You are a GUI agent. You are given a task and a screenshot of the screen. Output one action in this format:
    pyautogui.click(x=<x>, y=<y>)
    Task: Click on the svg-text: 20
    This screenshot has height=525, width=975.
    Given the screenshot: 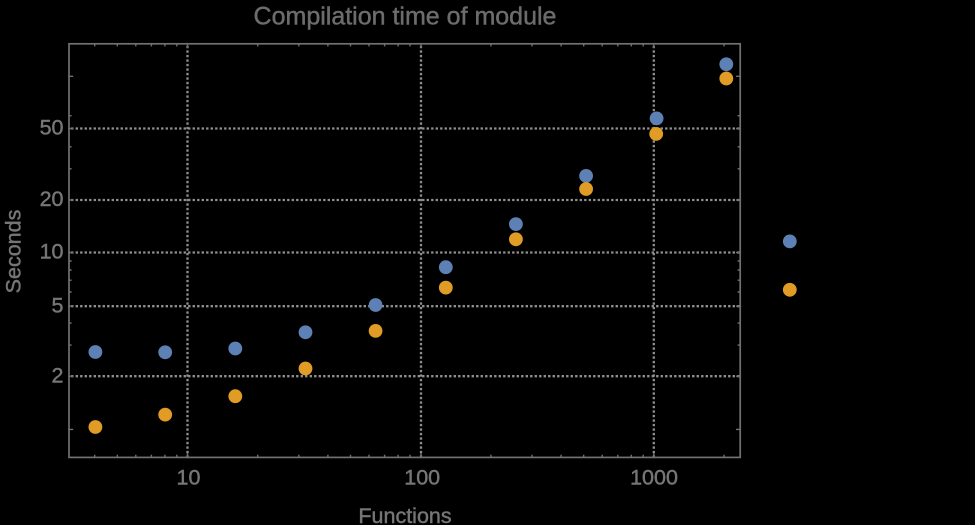 What is the action you would take?
    pyautogui.click(x=52, y=199)
    